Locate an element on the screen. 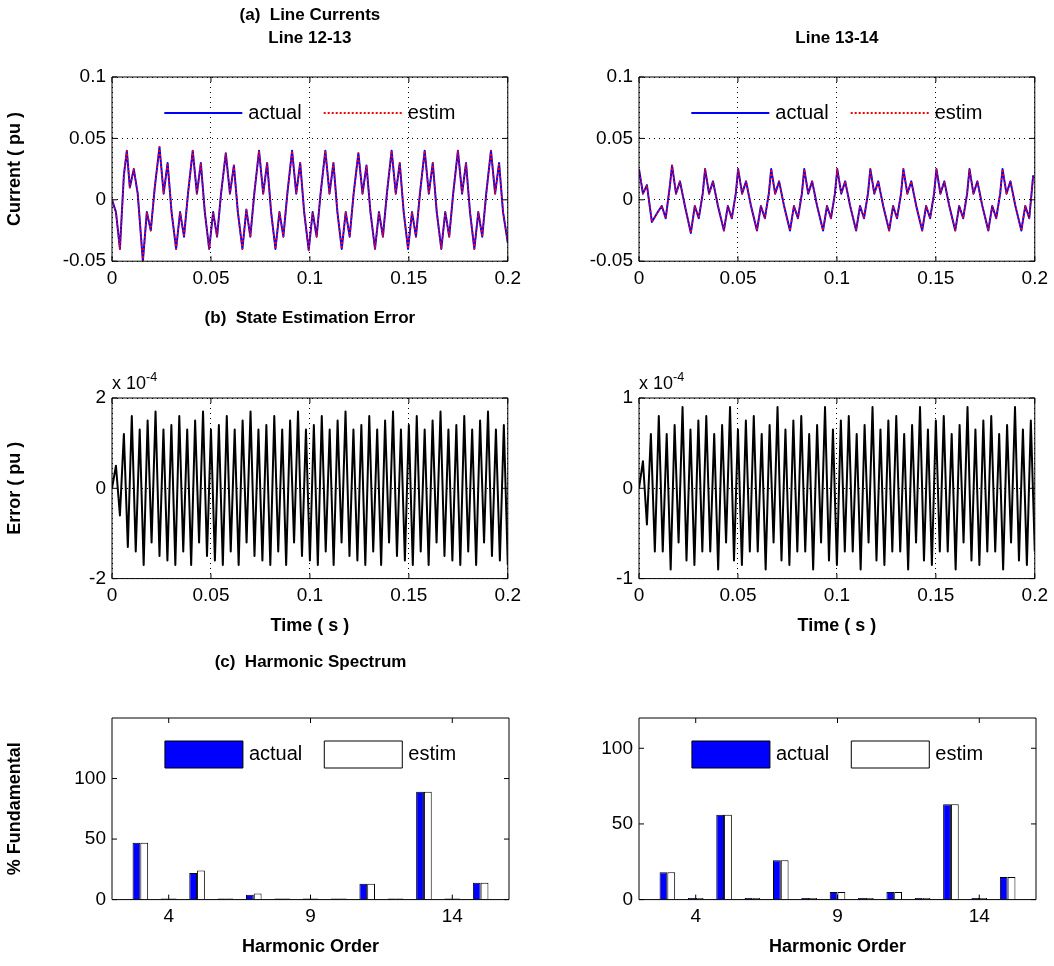 The width and height of the screenshot is (1054, 966). chart-title: (b) State Estimation Error is located at coordinates (310, 317).